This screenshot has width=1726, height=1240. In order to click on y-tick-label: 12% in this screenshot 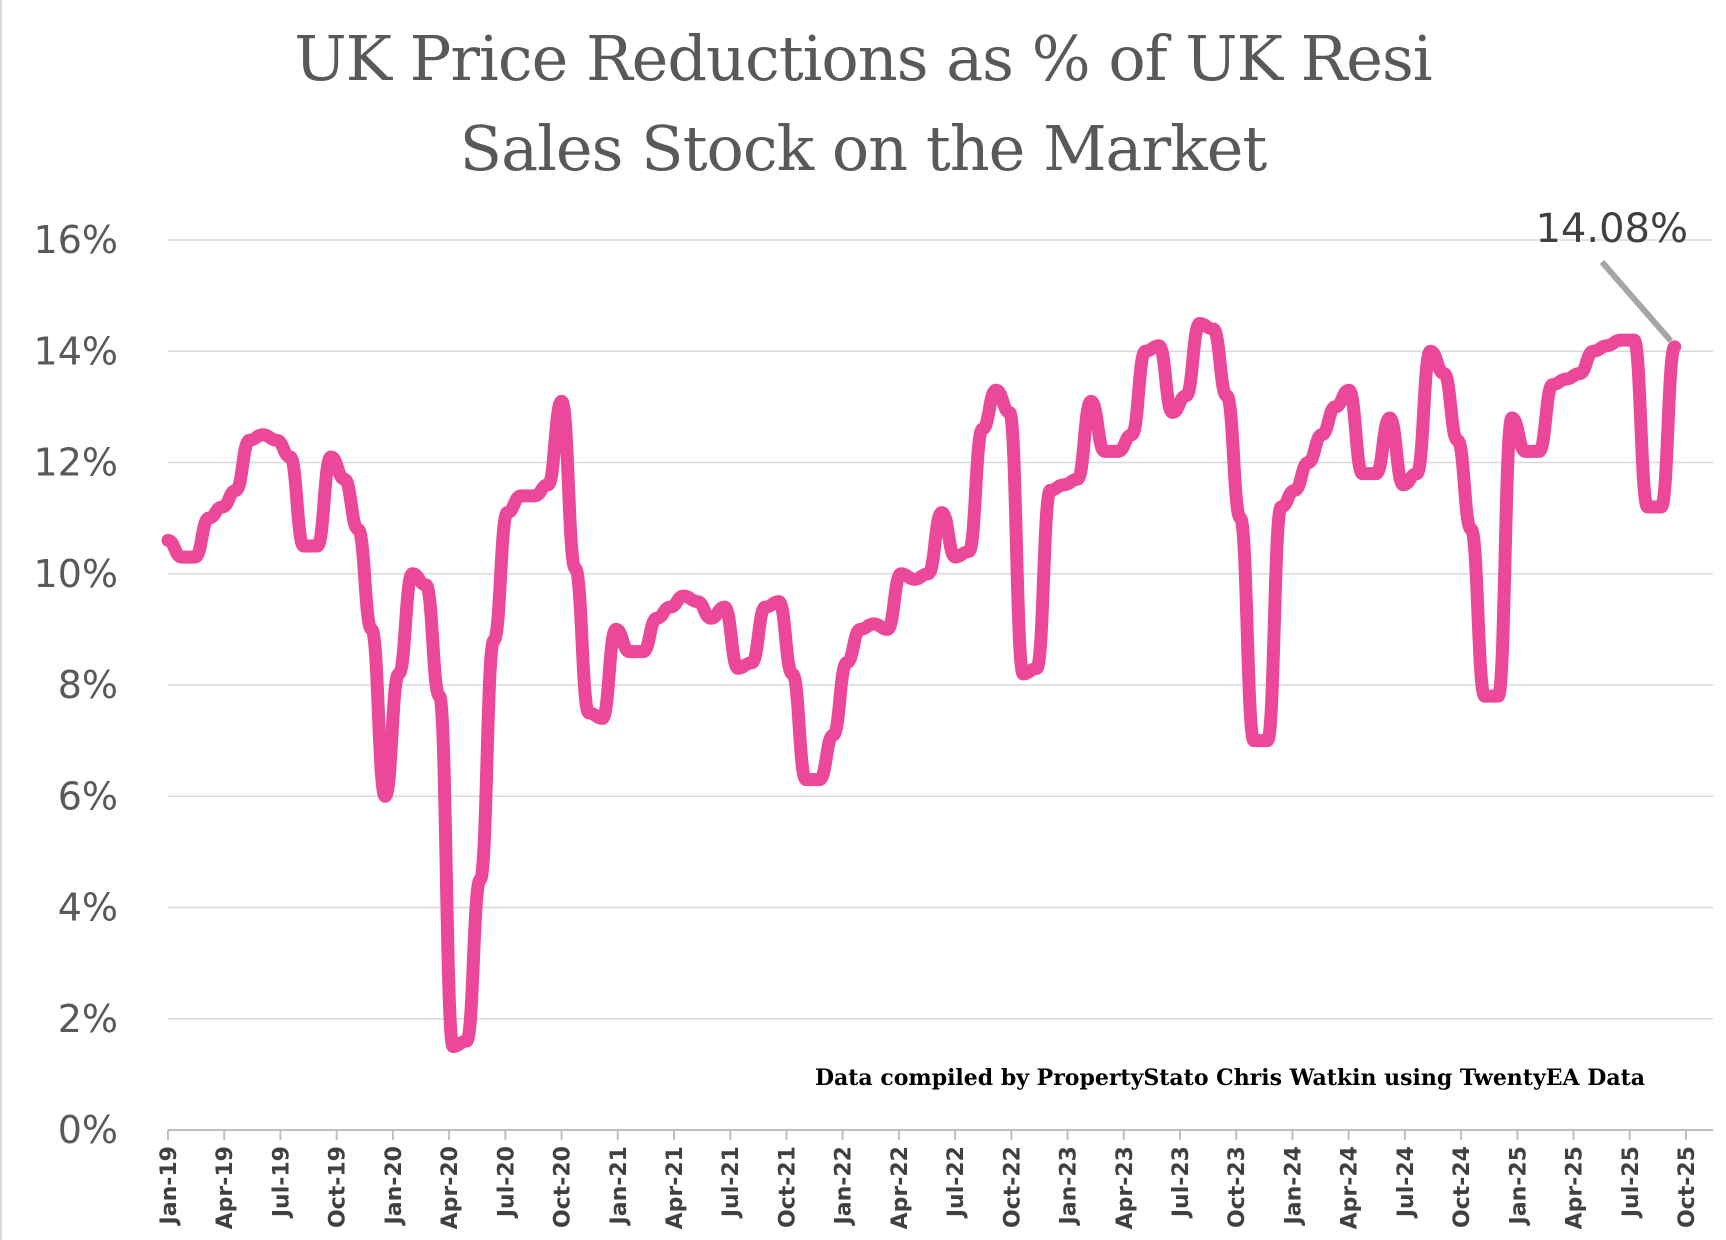, I will do `click(76, 463)`.